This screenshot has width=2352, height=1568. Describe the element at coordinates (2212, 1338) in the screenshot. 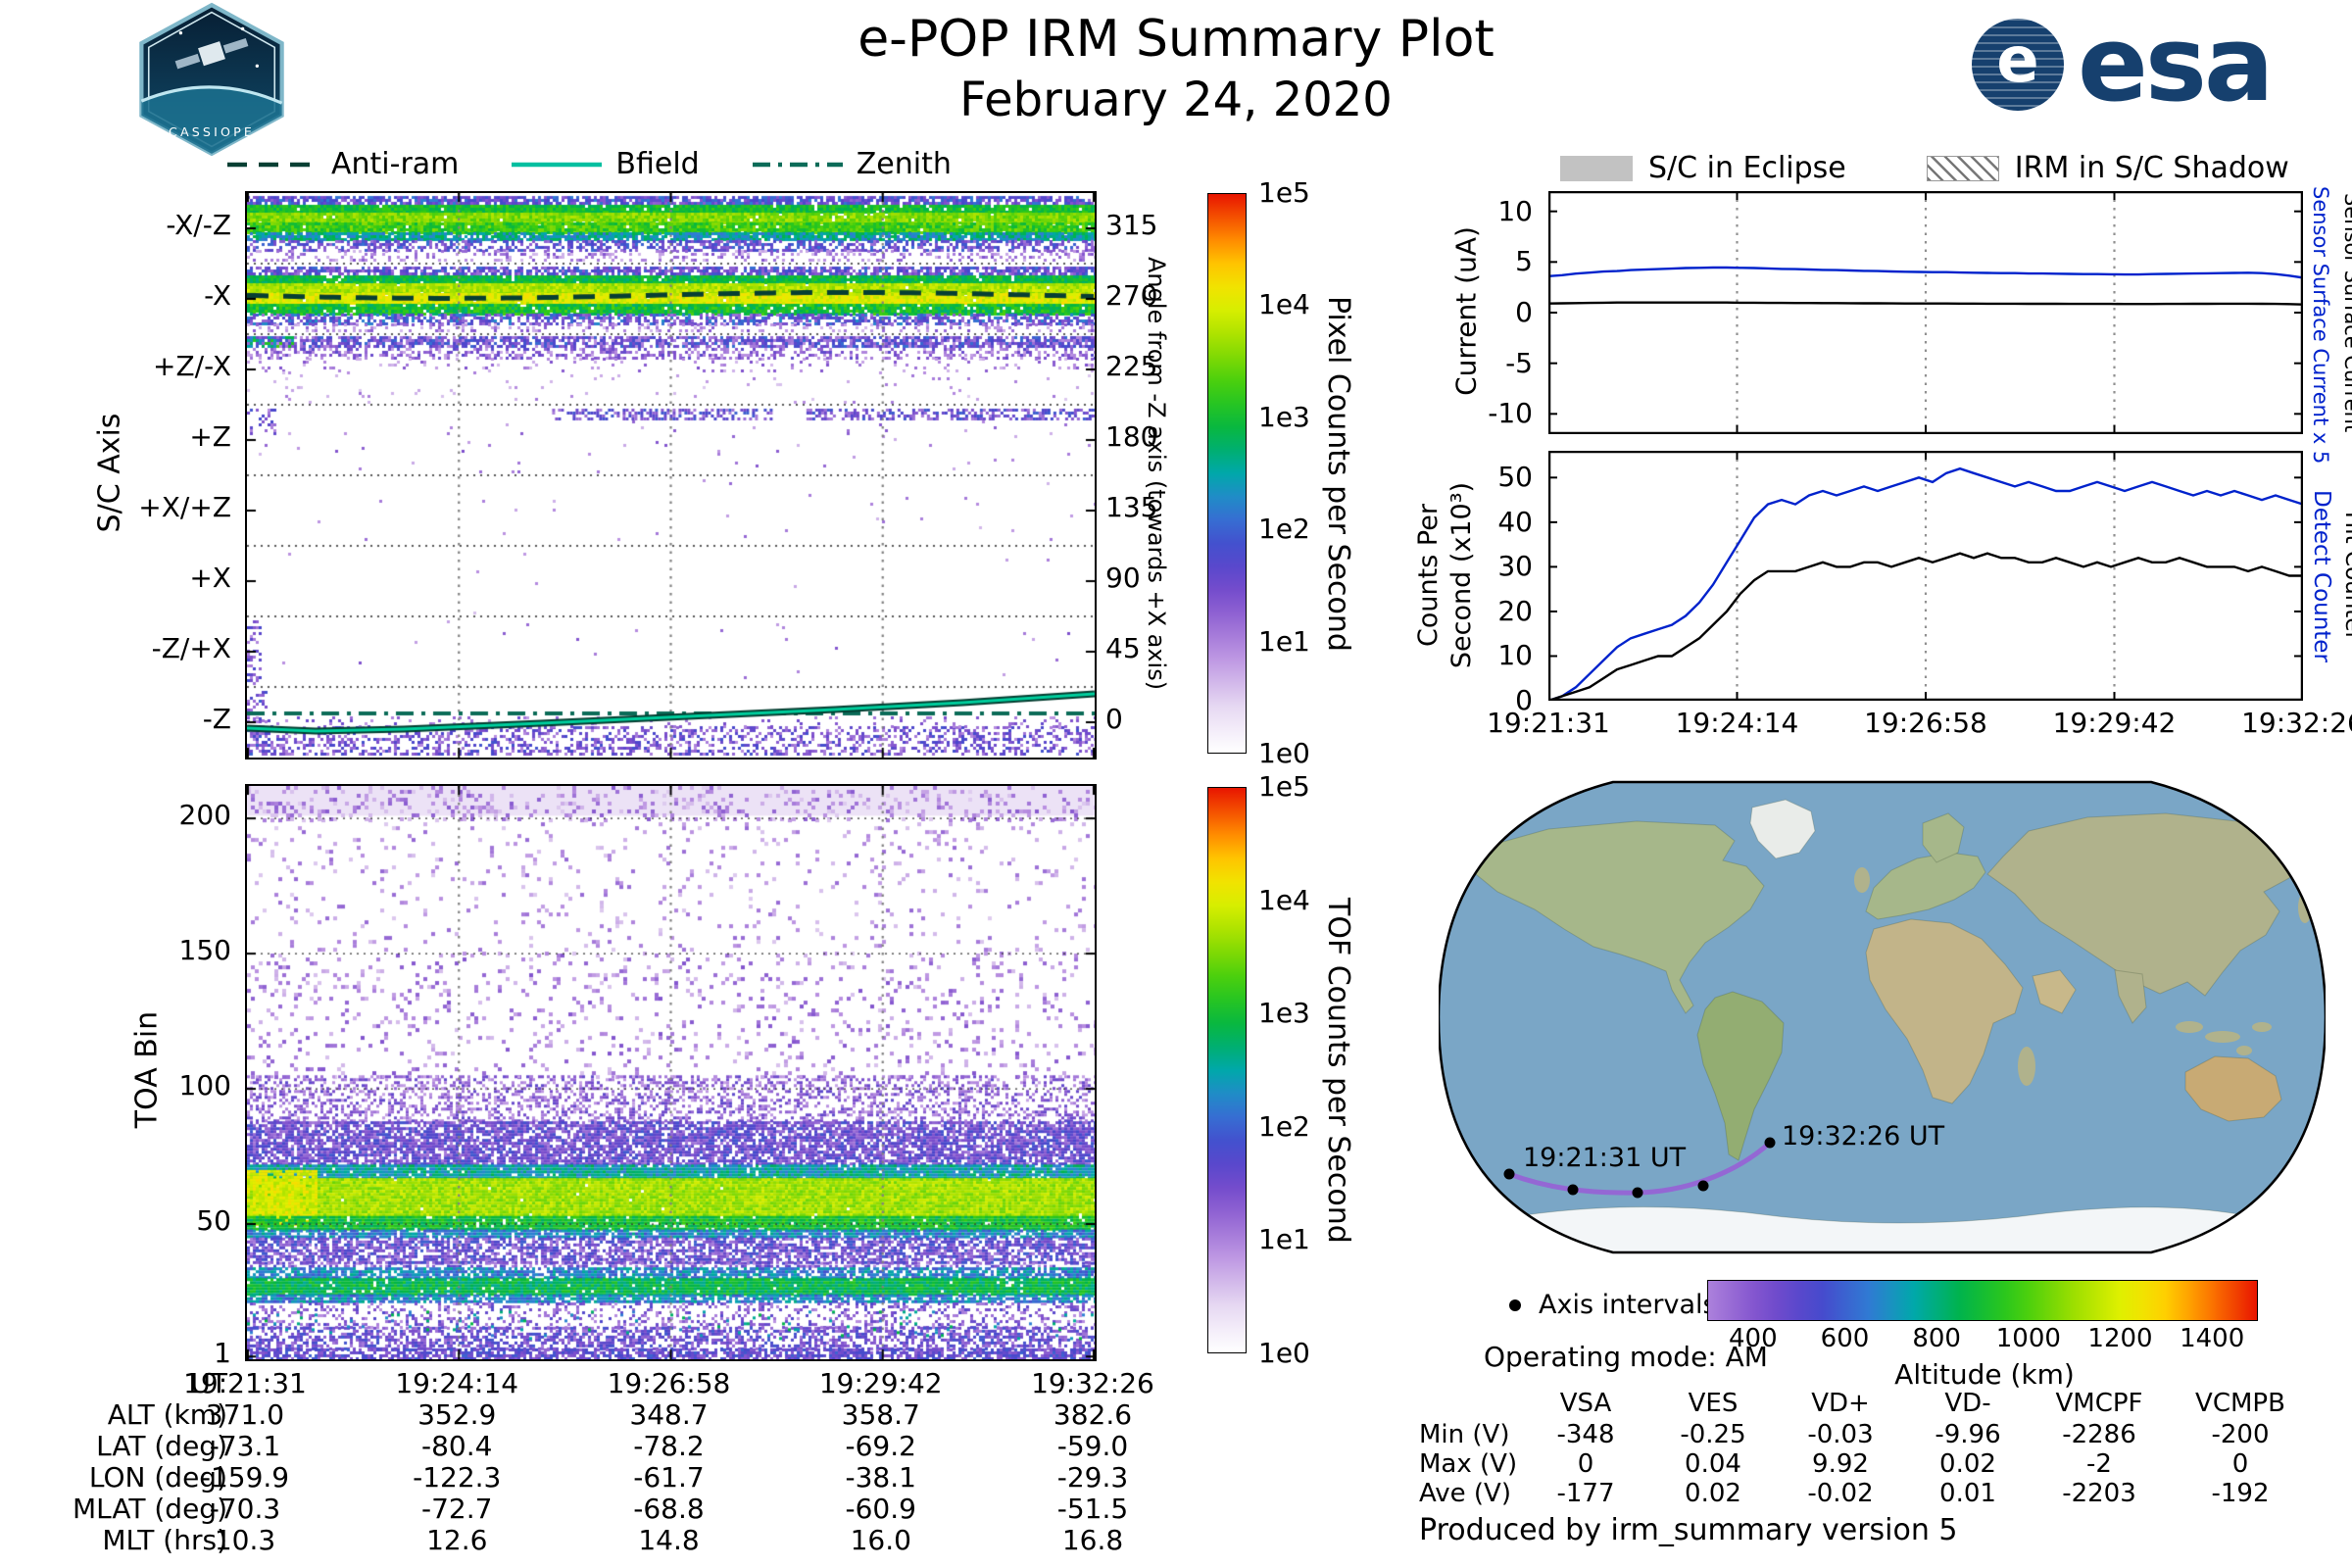

I see `altitude-tick-label: 1400` at that location.